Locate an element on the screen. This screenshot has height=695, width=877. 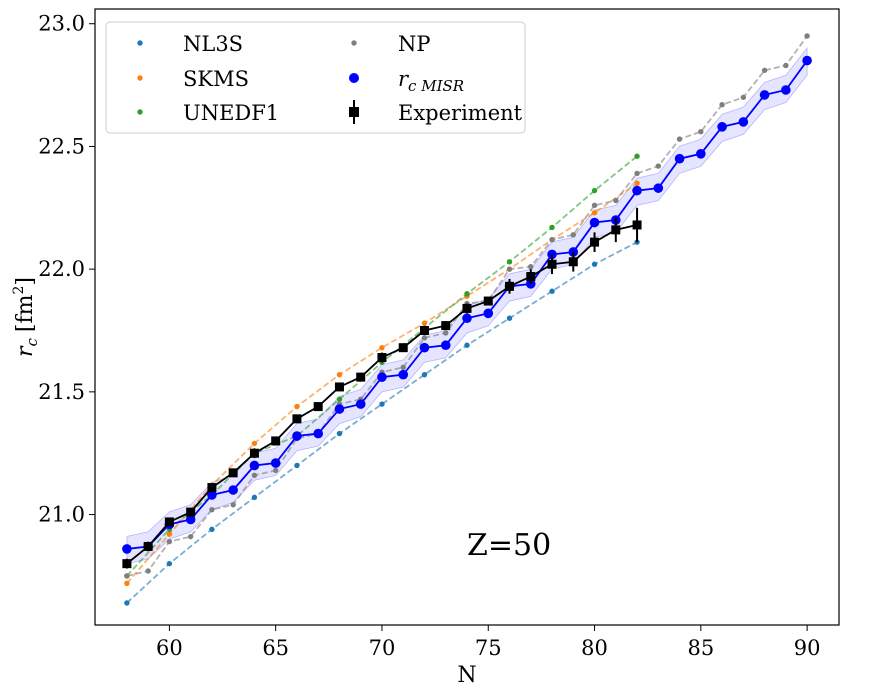
legend: NL3S SKMS UNEDF1 NP rc MISR Experiment is located at coordinates (315, 77).